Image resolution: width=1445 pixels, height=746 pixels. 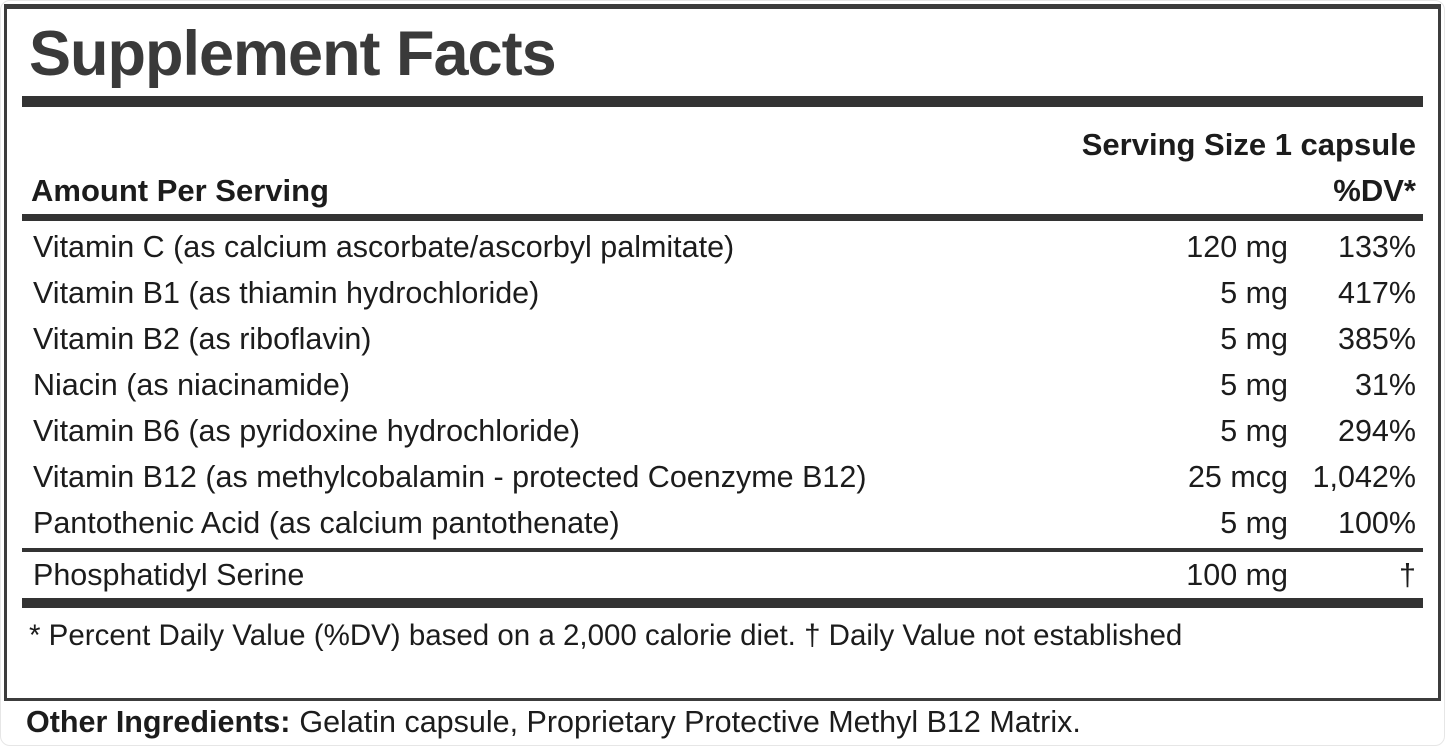 What do you see at coordinates (191, 385) in the screenshot?
I see `nutrient-name: Niacin (as niacinamide)` at bounding box center [191, 385].